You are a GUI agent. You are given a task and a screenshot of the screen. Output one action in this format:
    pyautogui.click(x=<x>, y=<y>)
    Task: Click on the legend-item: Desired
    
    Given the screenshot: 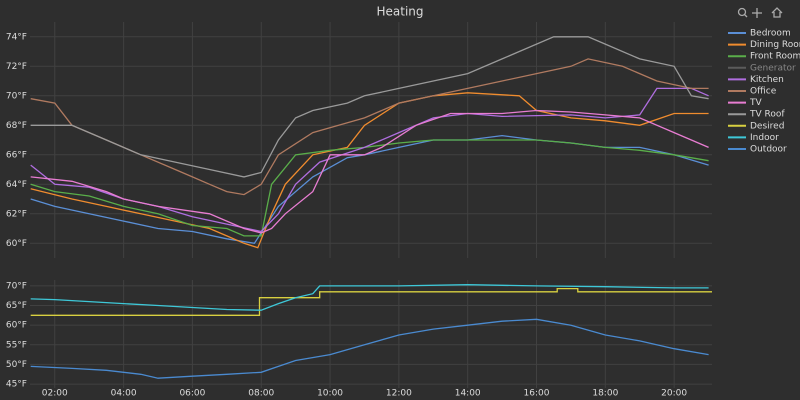 What is the action you would take?
    pyautogui.click(x=756, y=126)
    